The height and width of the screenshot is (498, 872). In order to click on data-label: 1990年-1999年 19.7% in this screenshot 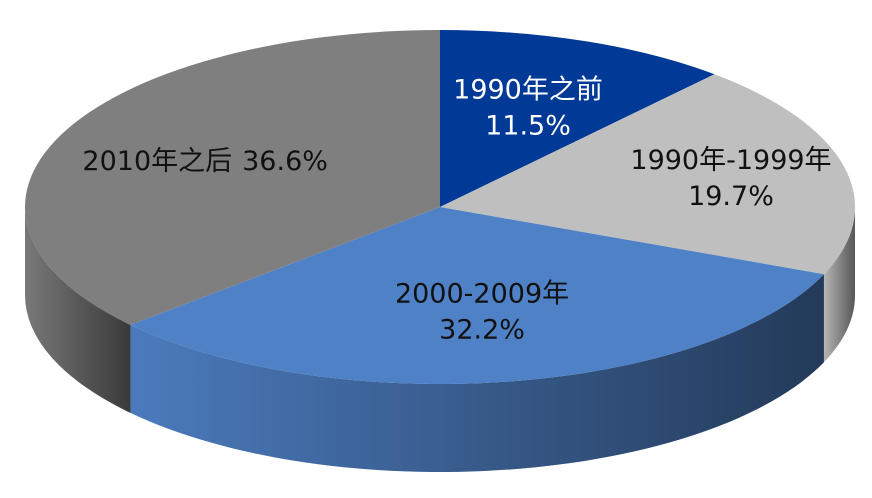, I will do `click(730, 178)`.